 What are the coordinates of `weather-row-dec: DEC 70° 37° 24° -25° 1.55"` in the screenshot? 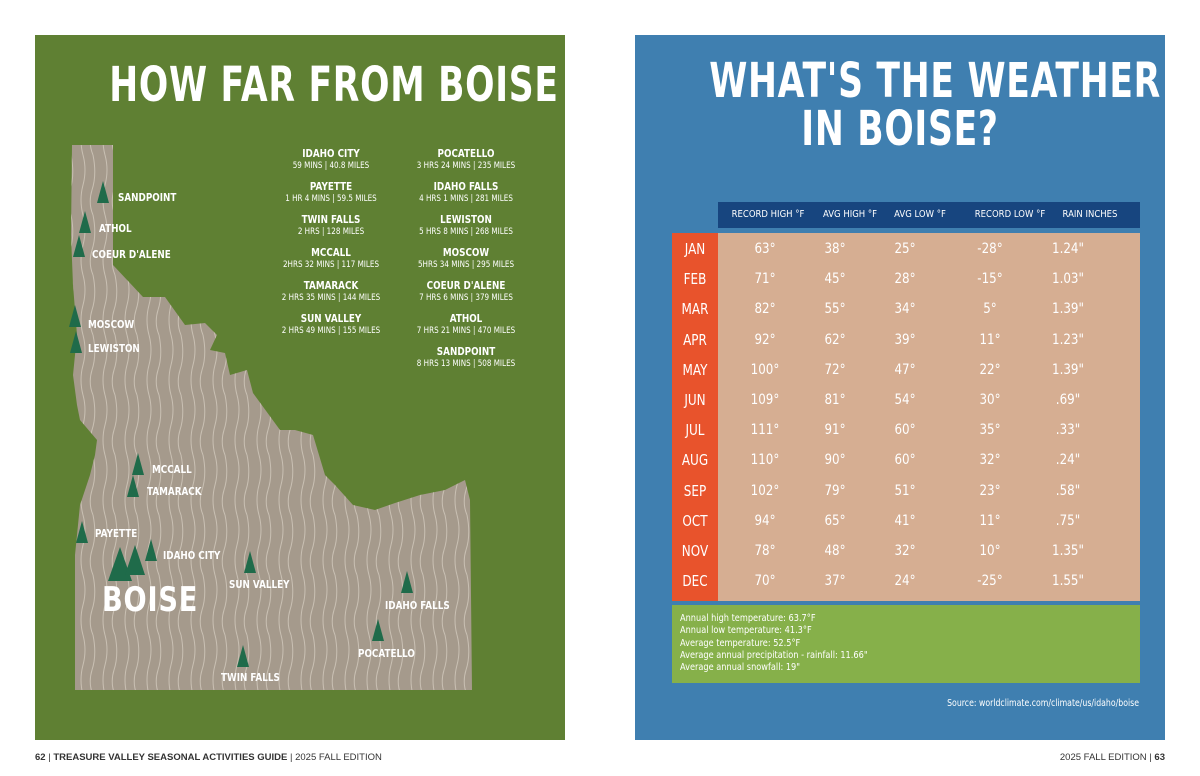 It's located at (869, 582).